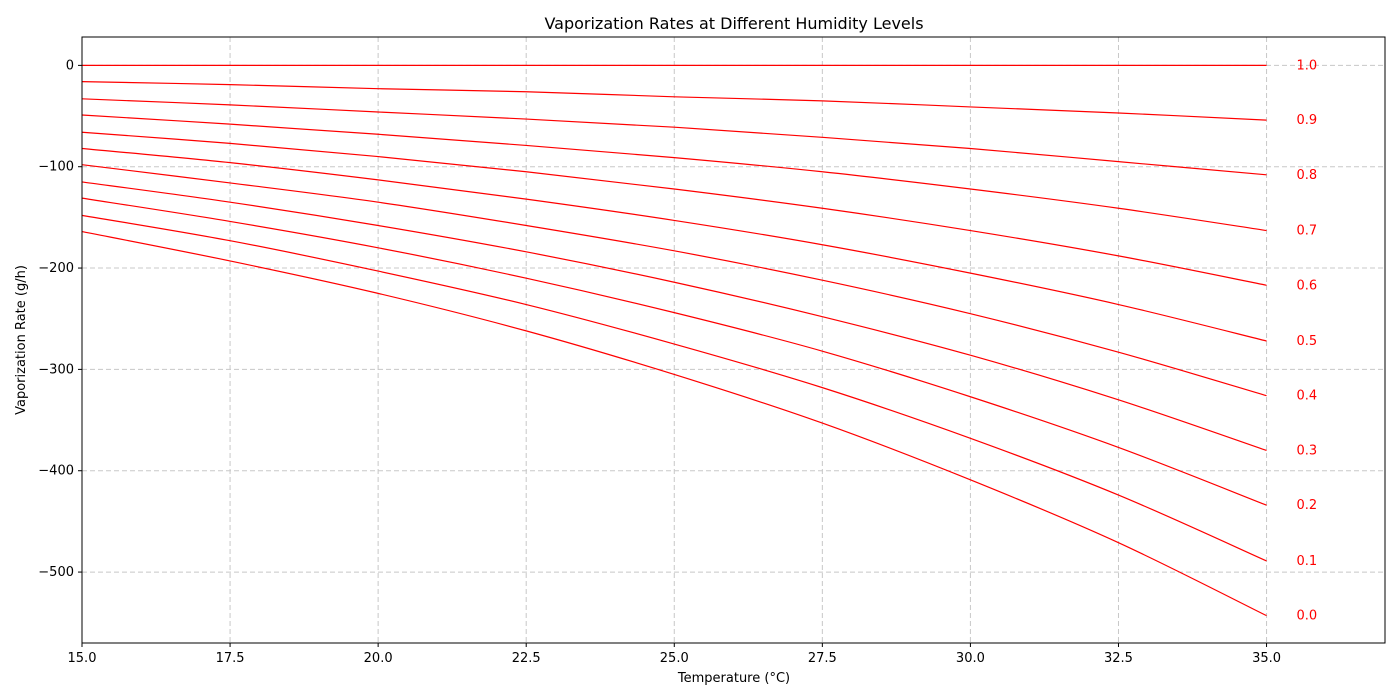 The width and height of the screenshot is (1400, 700). What do you see at coordinates (1307, 561) in the screenshot?
I see `series-label-0.1: 0.1` at bounding box center [1307, 561].